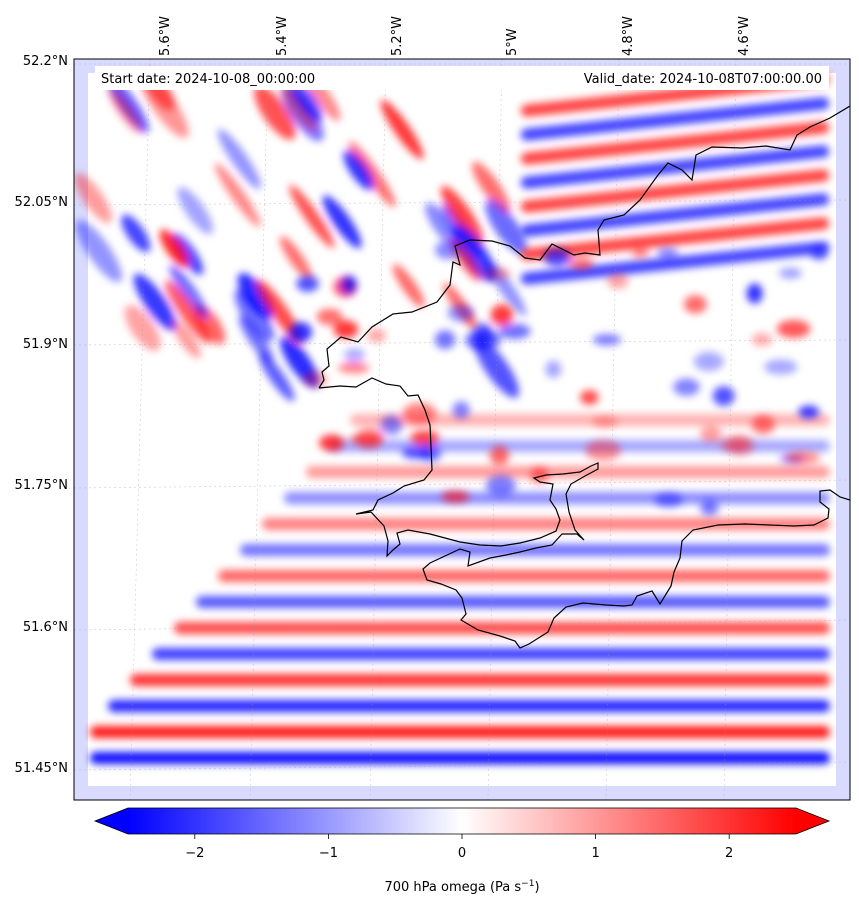  Describe the element at coordinates (41, 202) in the screenshot. I see `lat-label: 52.05°N` at that location.